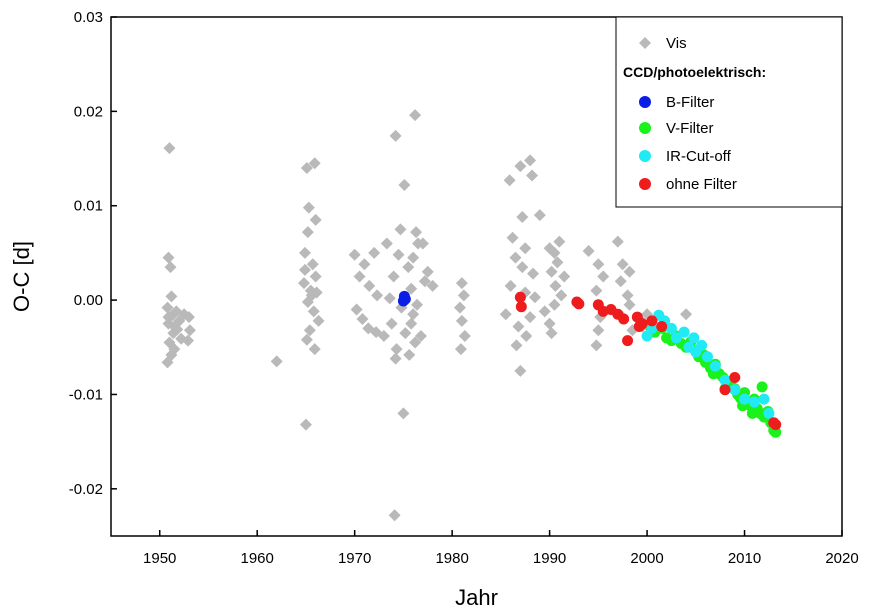 Image resolution: width=874 pixels, height=613 pixels. I want to click on legend-label-vis: Vis, so click(676, 43).